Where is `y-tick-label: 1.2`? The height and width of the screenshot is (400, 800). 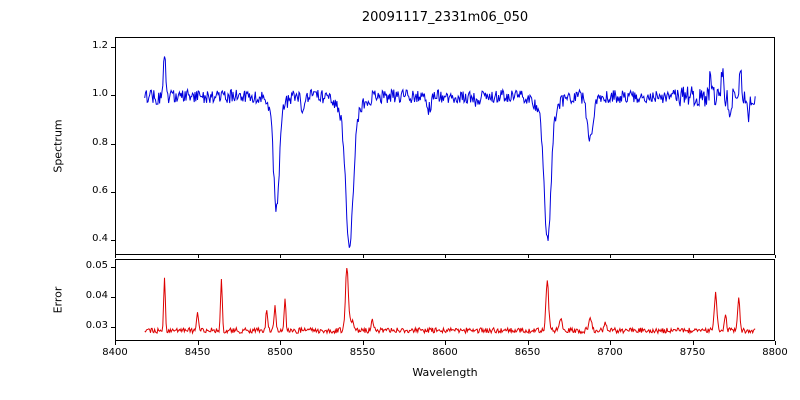
y-tick-label: 1.2 is located at coordinates (100, 45).